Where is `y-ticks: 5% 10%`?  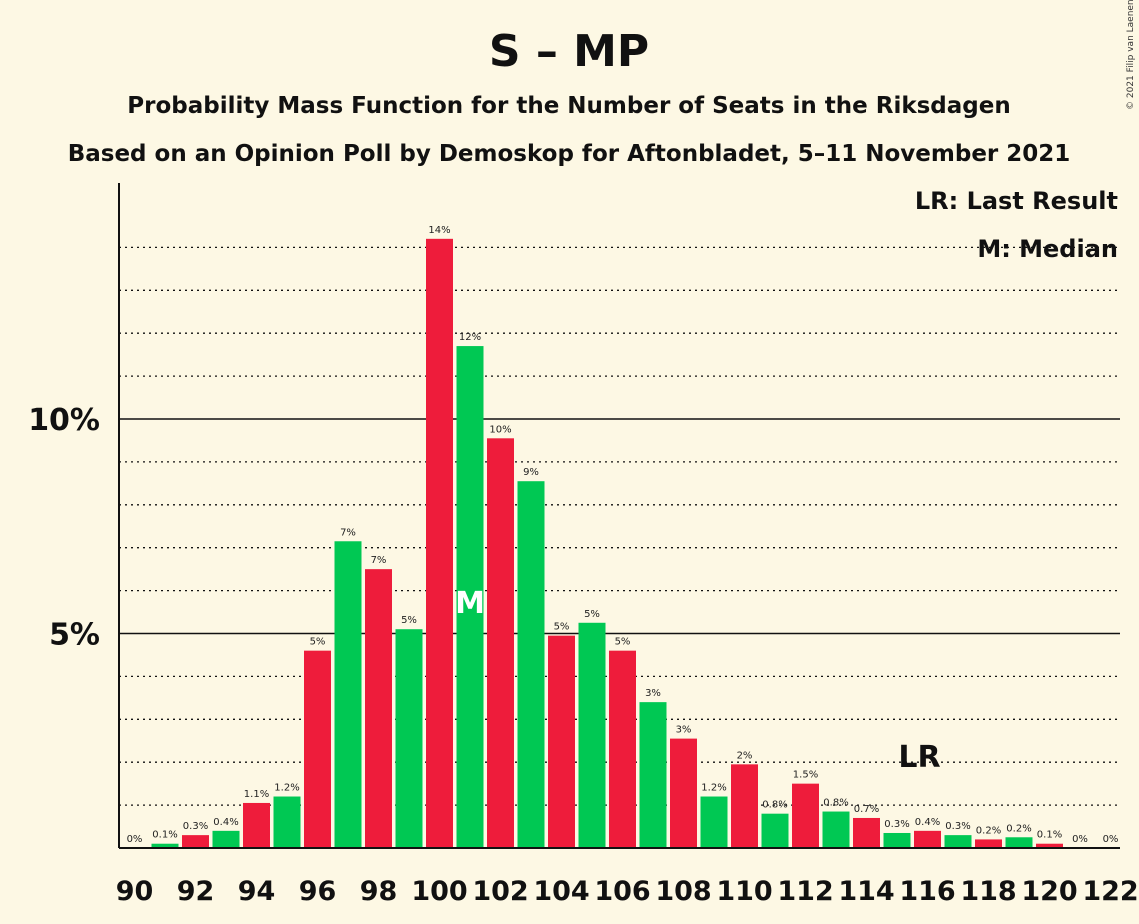 y-ticks: 5% 10% is located at coordinates (64, 528).